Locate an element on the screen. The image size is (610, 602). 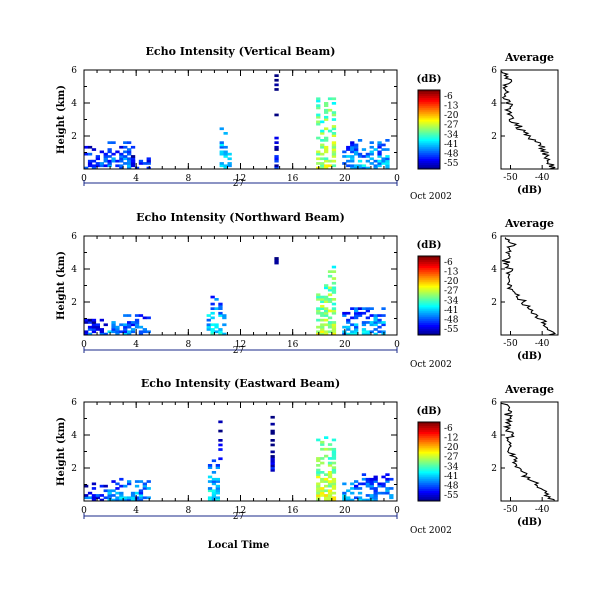
average-y-tick-label: 4 is located at coordinates (494, 270).